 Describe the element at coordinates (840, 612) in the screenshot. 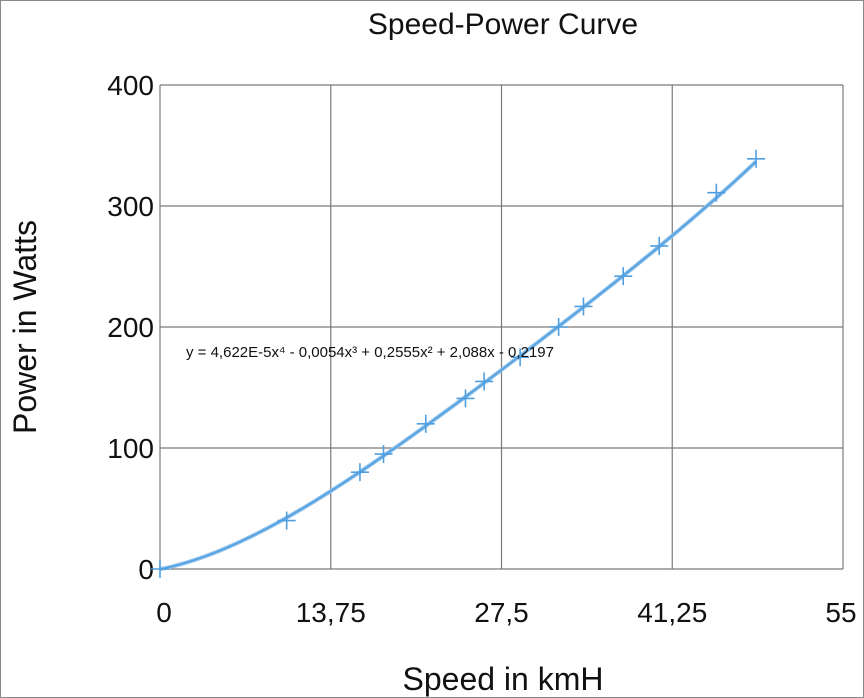

I see `x-tick-label: 55` at that location.